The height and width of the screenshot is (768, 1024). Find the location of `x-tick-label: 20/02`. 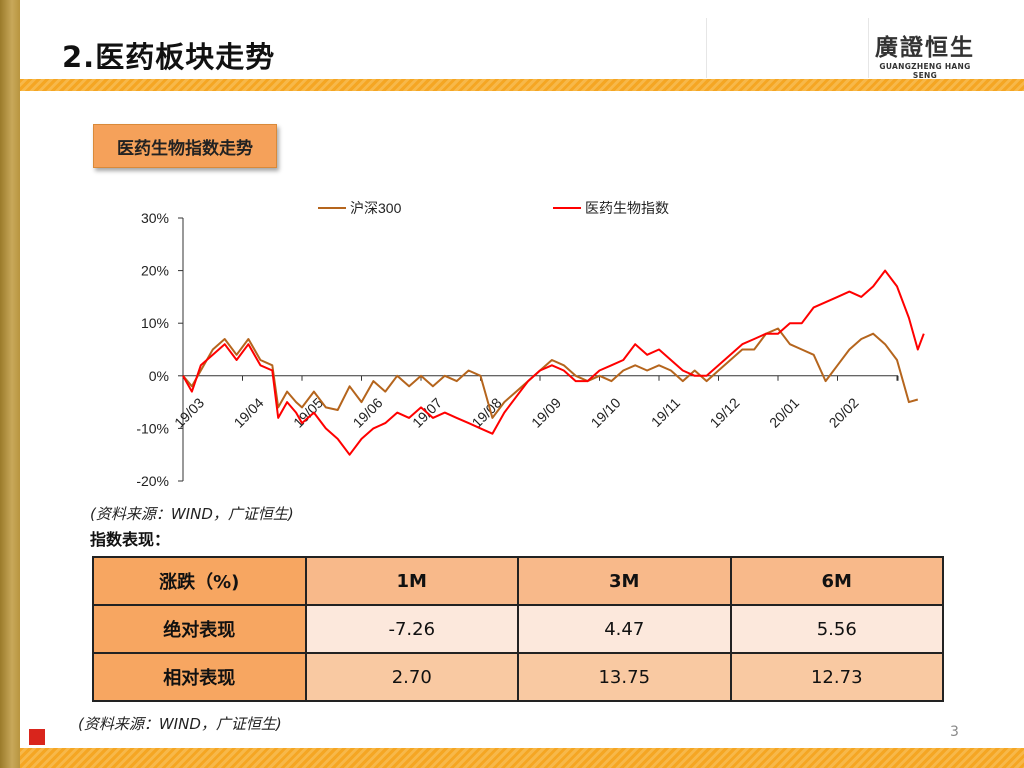

x-tick-label: 20/02 is located at coordinates (844, 412).